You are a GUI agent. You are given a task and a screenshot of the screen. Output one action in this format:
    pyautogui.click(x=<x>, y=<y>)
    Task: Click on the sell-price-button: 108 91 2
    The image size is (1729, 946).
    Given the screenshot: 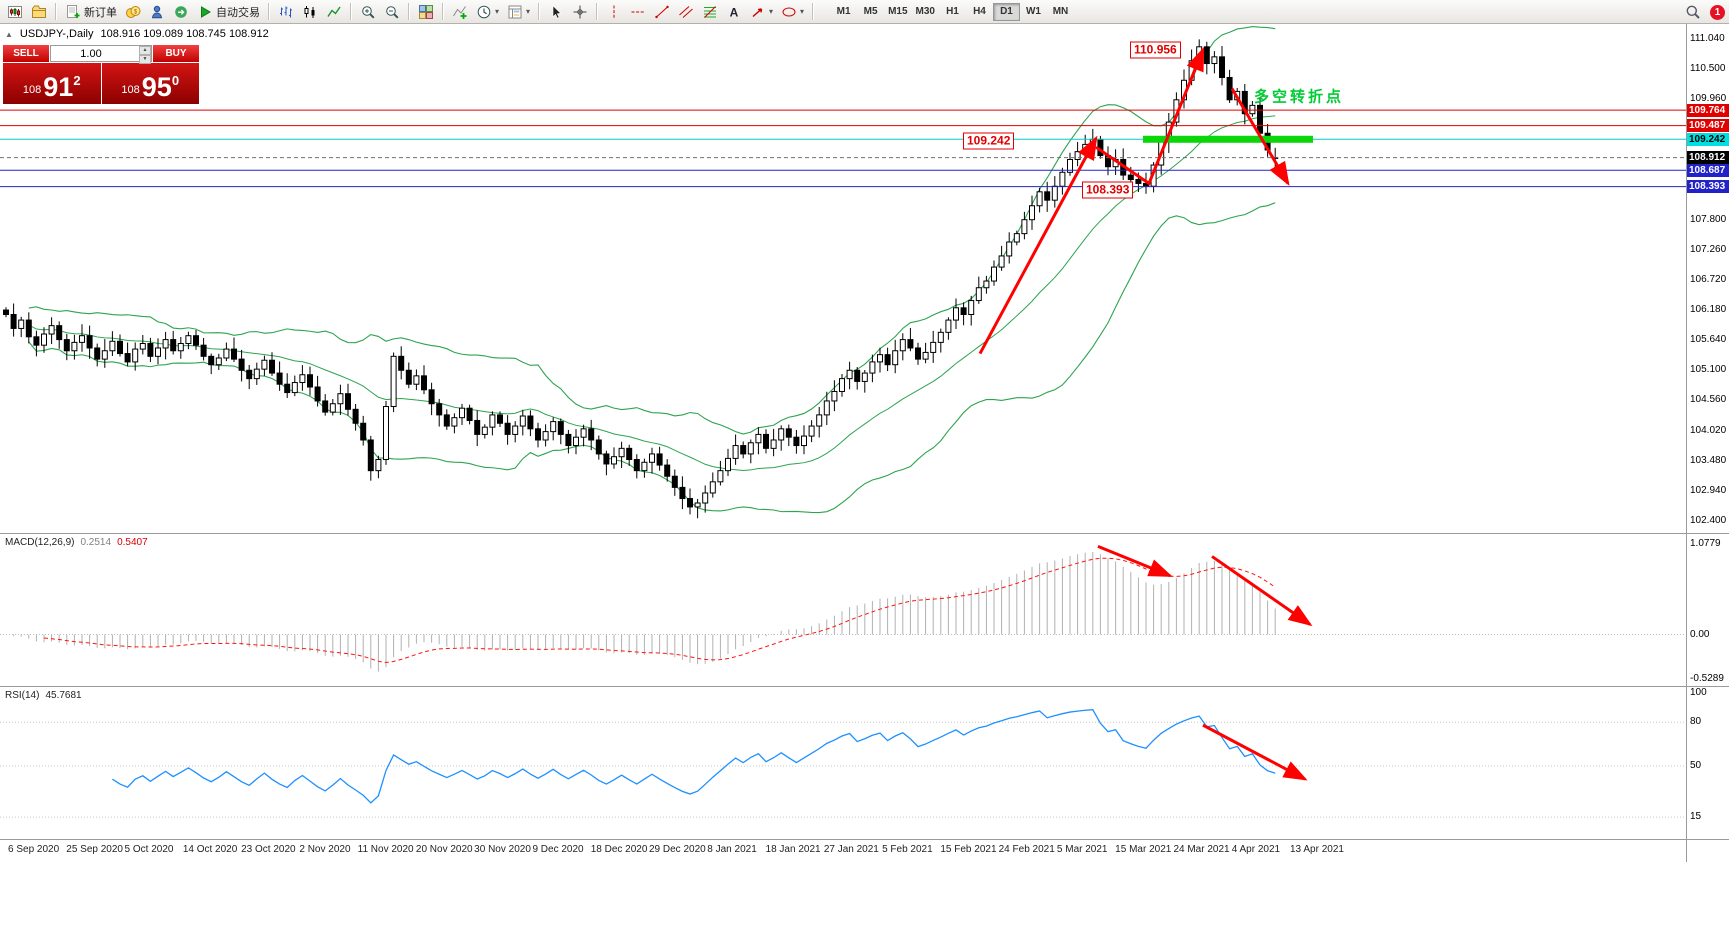 What is the action you would take?
    pyautogui.click(x=52, y=83)
    